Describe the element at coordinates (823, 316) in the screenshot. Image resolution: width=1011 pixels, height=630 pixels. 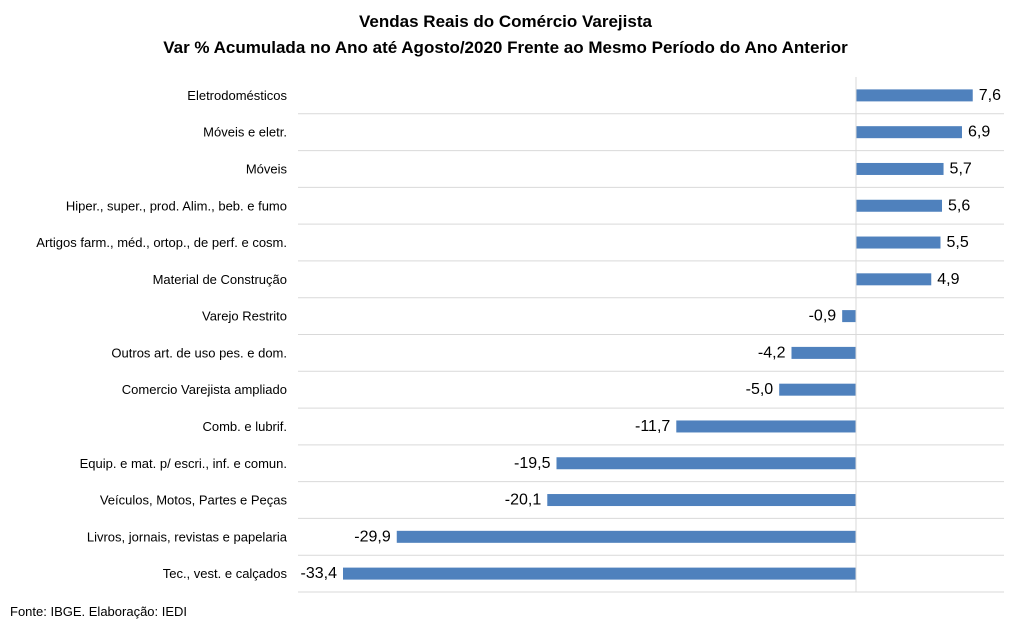
I see `value-label: -0,9` at that location.